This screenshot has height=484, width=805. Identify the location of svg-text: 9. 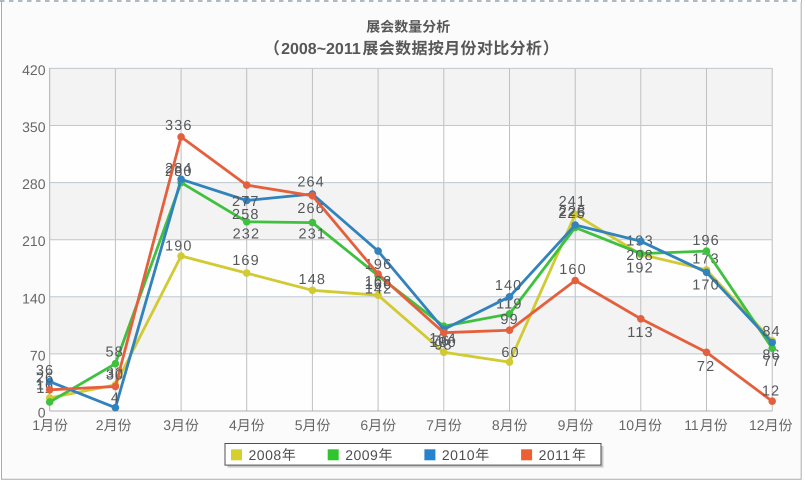
(562, 425).